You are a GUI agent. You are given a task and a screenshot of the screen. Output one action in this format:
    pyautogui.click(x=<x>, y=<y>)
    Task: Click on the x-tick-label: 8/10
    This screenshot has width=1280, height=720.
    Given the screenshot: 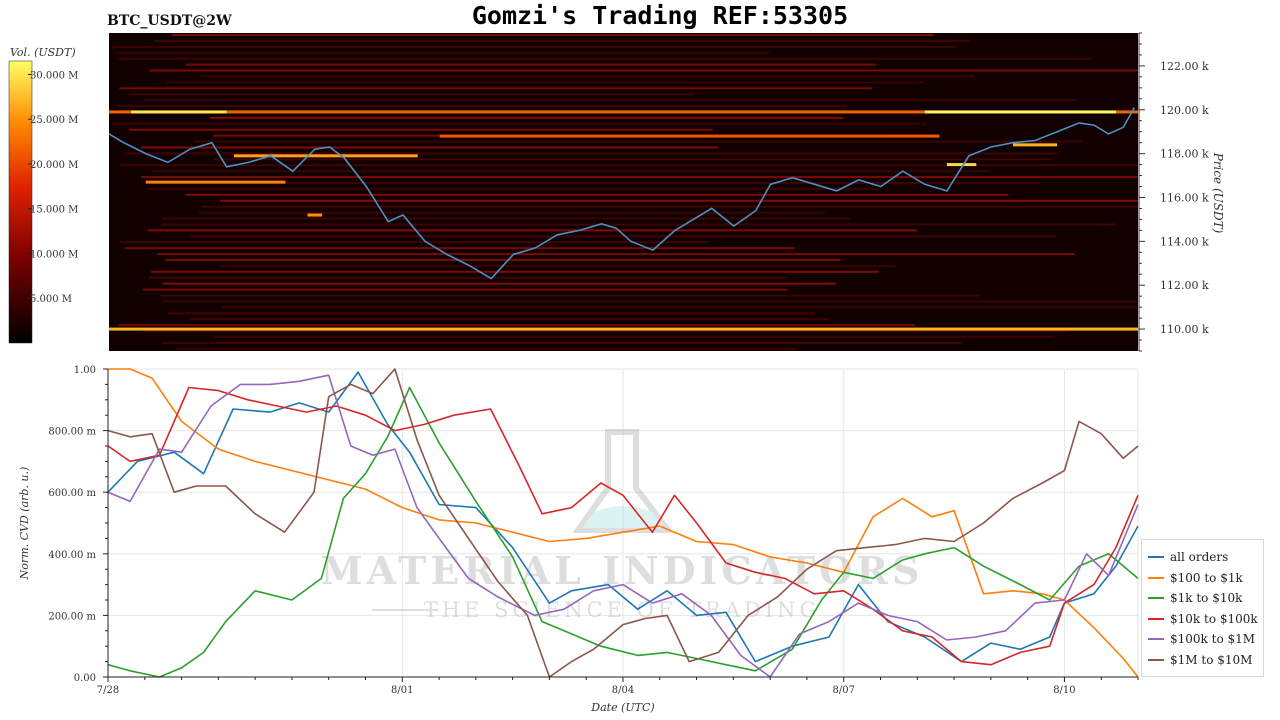 What is the action you would take?
    pyautogui.click(x=1064, y=690)
    